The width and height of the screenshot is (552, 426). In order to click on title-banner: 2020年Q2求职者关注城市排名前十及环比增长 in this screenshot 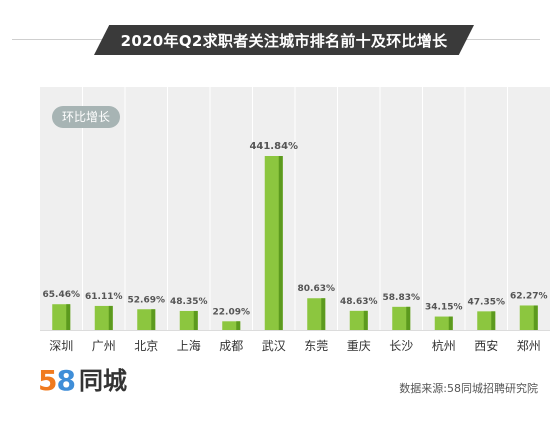, I will do `click(284, 40)`.